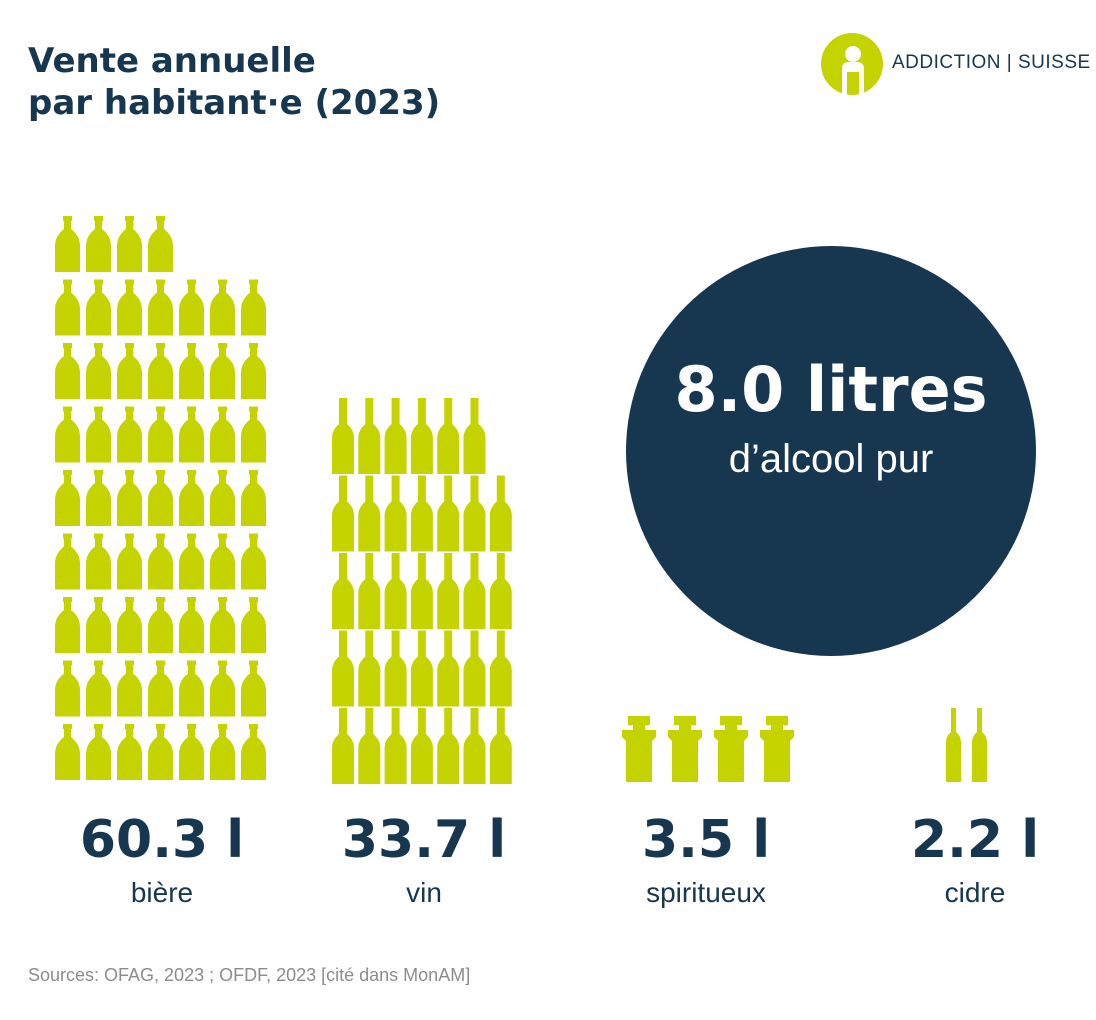 Image resolution: width=1096 pixels, height=1020 pixels. I want to click on series-spirits-bottle-group, so click(708, 749).